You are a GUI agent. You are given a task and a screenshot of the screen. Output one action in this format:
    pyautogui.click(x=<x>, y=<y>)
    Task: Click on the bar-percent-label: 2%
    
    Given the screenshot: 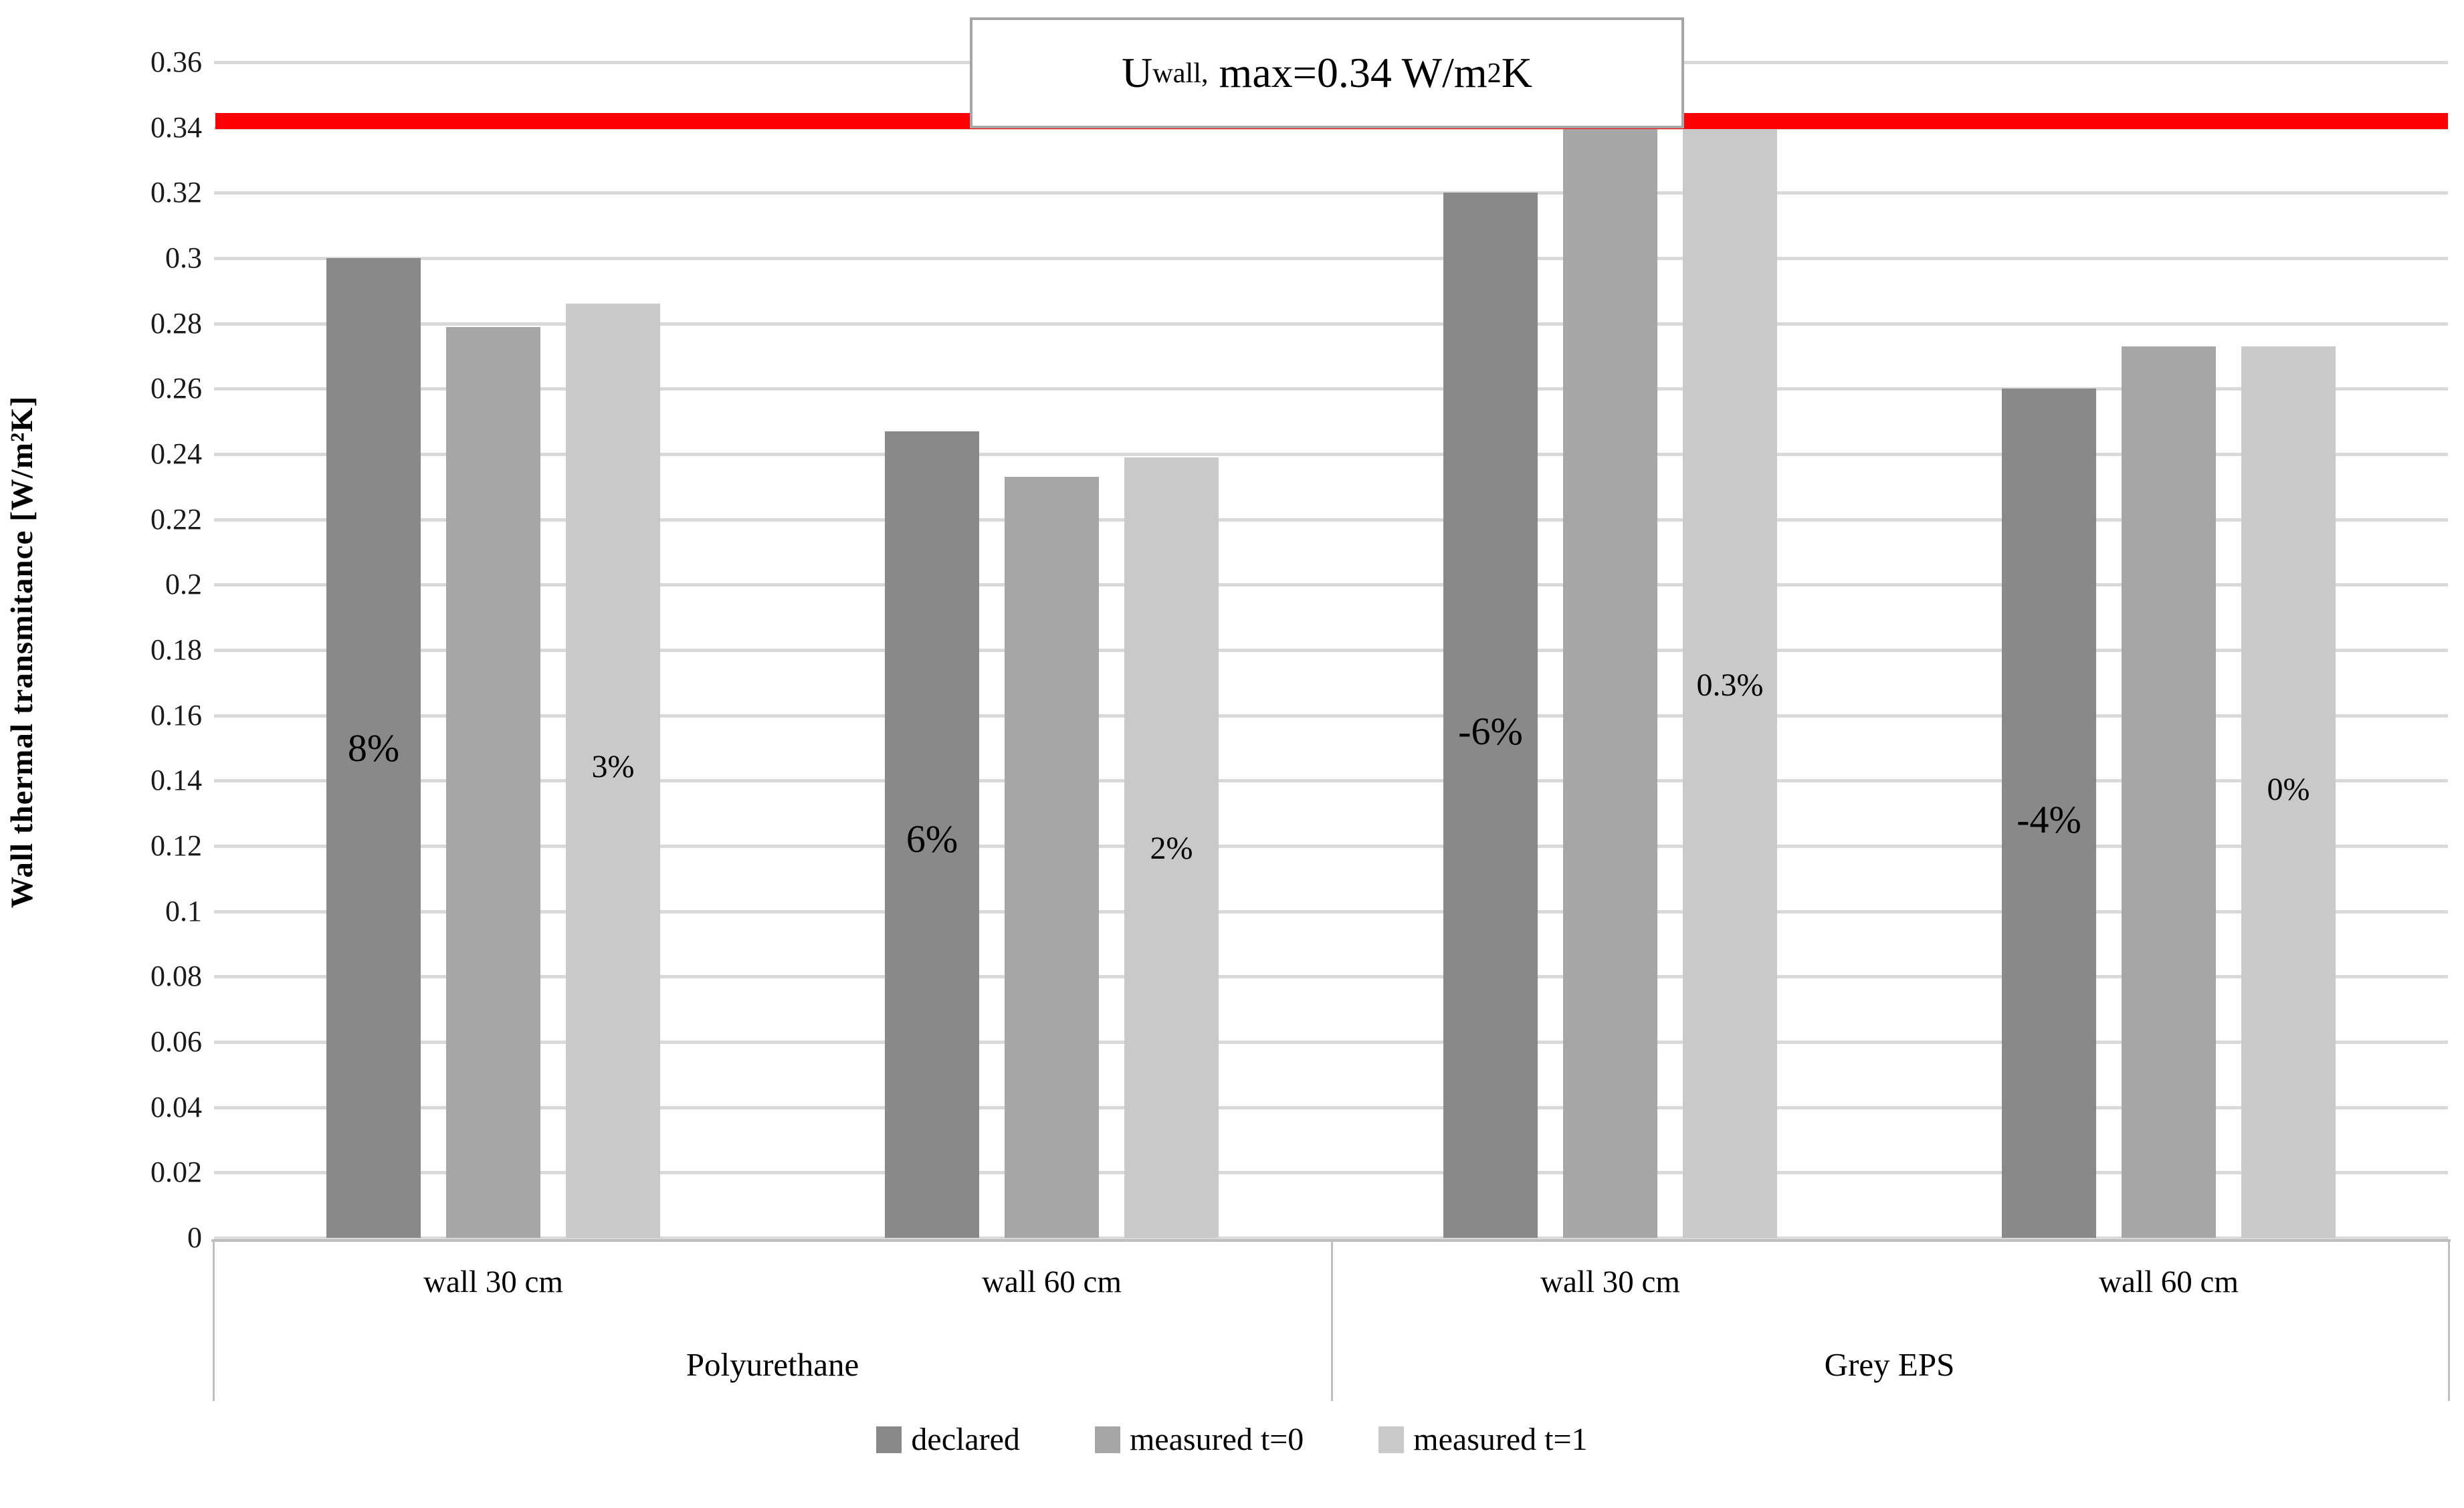 What is the action you would take?
    pyautogui.click(x=1171, y=848)
    